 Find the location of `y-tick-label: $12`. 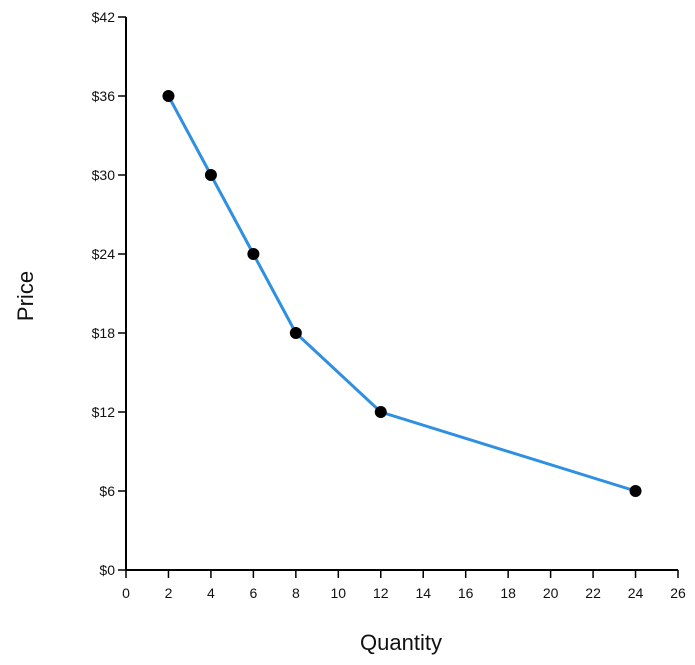

y-tick-label: $12 is located at coordinates (104, 412).